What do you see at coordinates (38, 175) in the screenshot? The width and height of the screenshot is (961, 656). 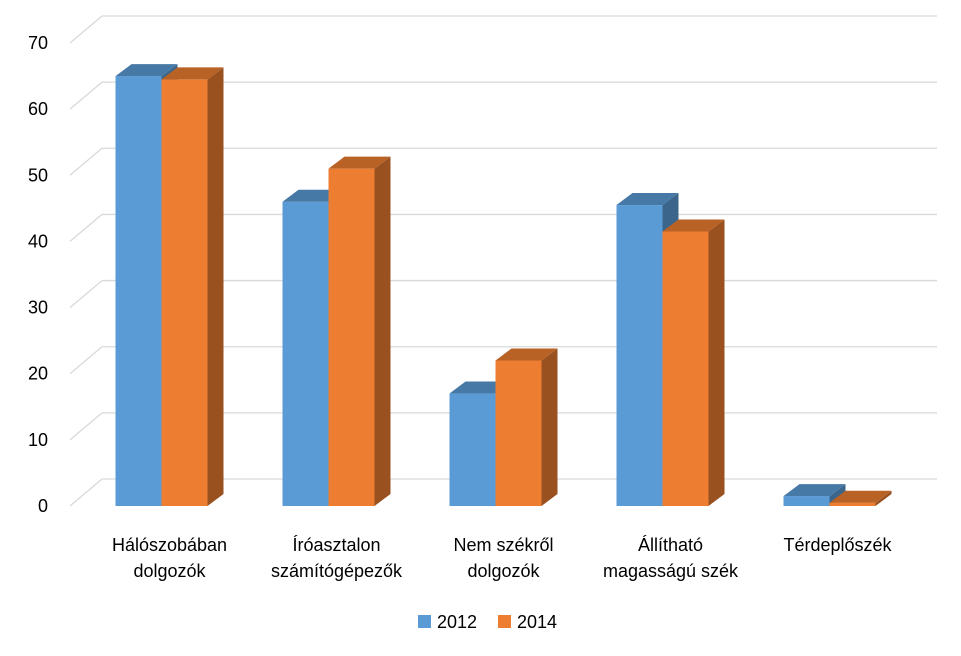 I see `y-tick-label: 50` at bounding box center [38, 175].